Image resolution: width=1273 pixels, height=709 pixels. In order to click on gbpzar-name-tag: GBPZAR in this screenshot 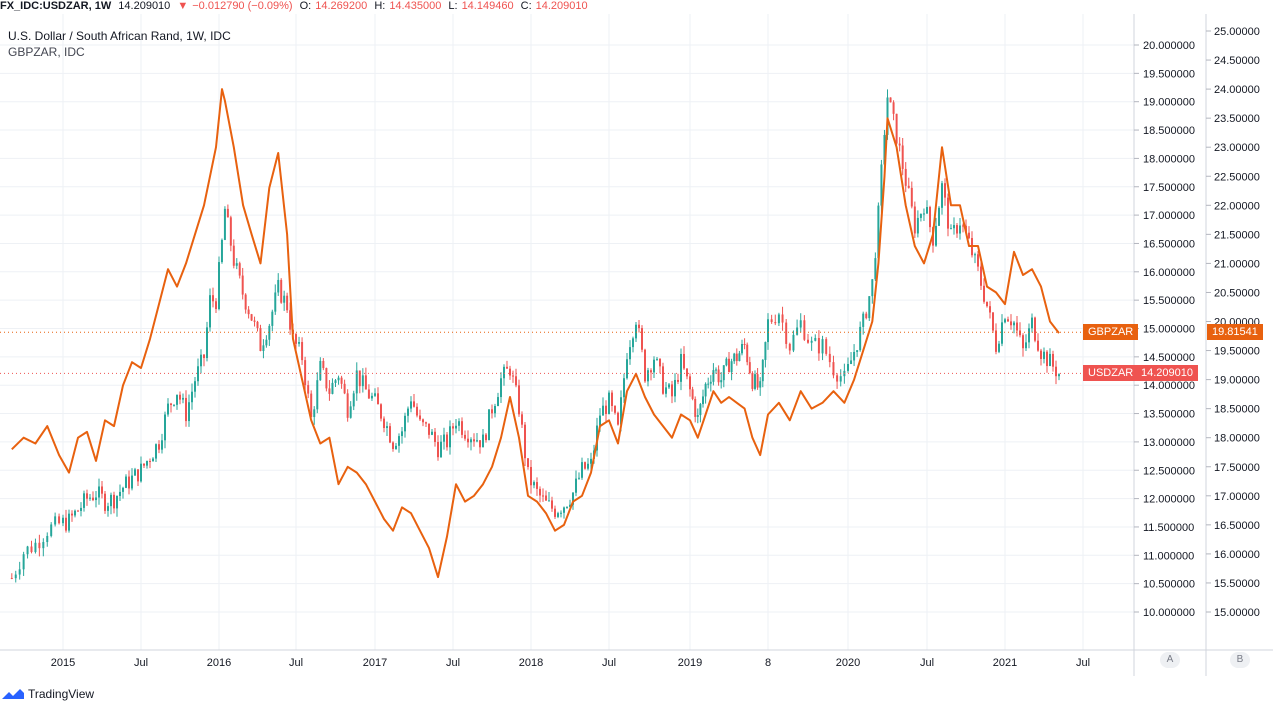, I will do `click(1111, 332)`.